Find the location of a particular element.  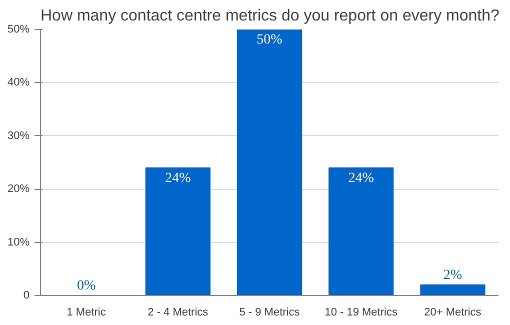

x-tick-label: 2 - 4 Metrics is located at coordinates (178, 312).